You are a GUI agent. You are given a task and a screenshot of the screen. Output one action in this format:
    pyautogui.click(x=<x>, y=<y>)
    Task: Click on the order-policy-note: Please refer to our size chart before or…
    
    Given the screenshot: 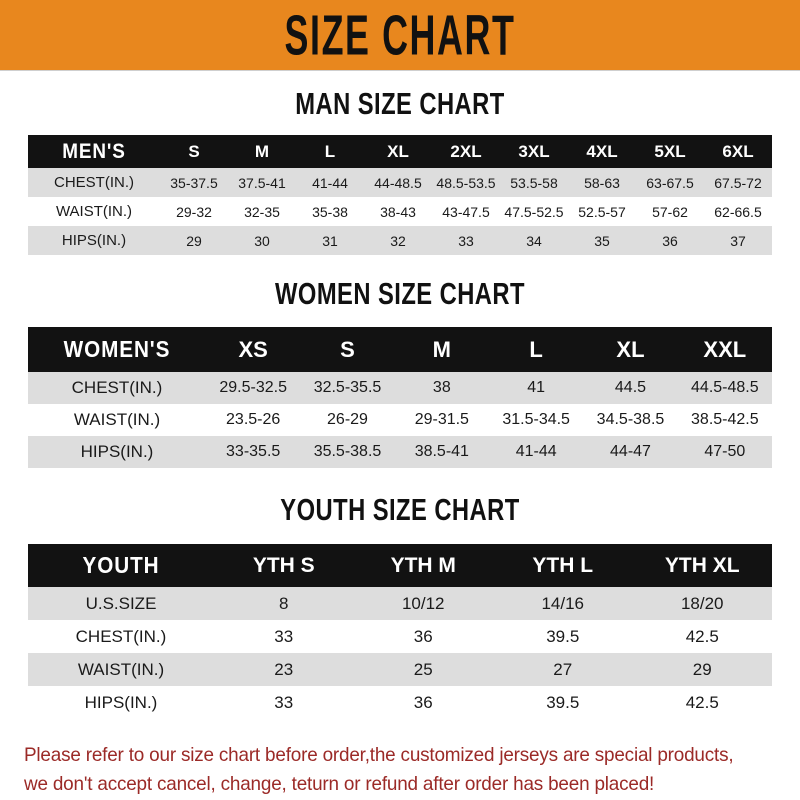 What is the action you would take?
    pyautogui.click(x=388, y=770)
    